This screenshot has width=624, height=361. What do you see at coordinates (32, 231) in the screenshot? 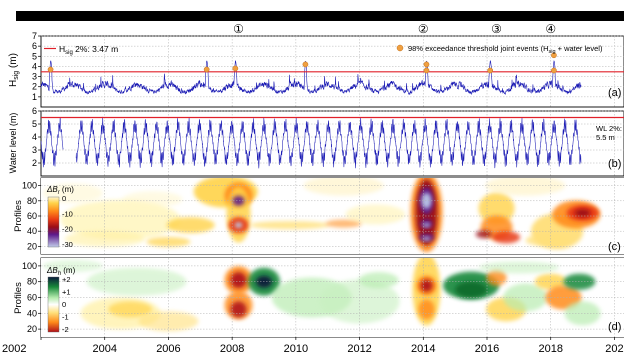
I see `panel-c-ytick-label: 40` at bounding box center [32, 231].